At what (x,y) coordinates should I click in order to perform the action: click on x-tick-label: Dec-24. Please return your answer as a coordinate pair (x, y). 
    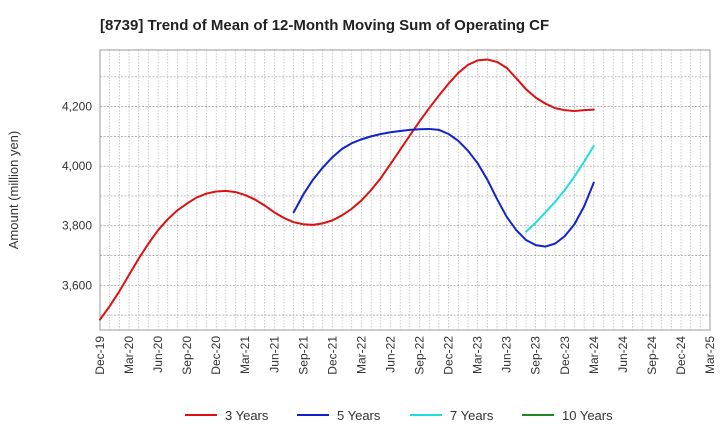
    Looking at the image, I should click on (681, 355).